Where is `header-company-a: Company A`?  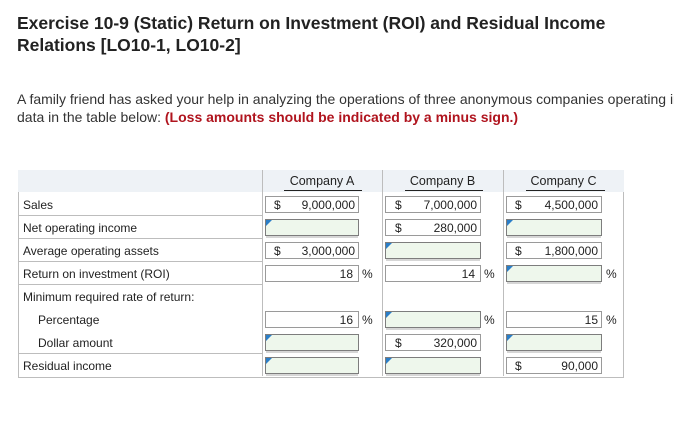
header-company-a: Company A is located at coordinates (322, 181).